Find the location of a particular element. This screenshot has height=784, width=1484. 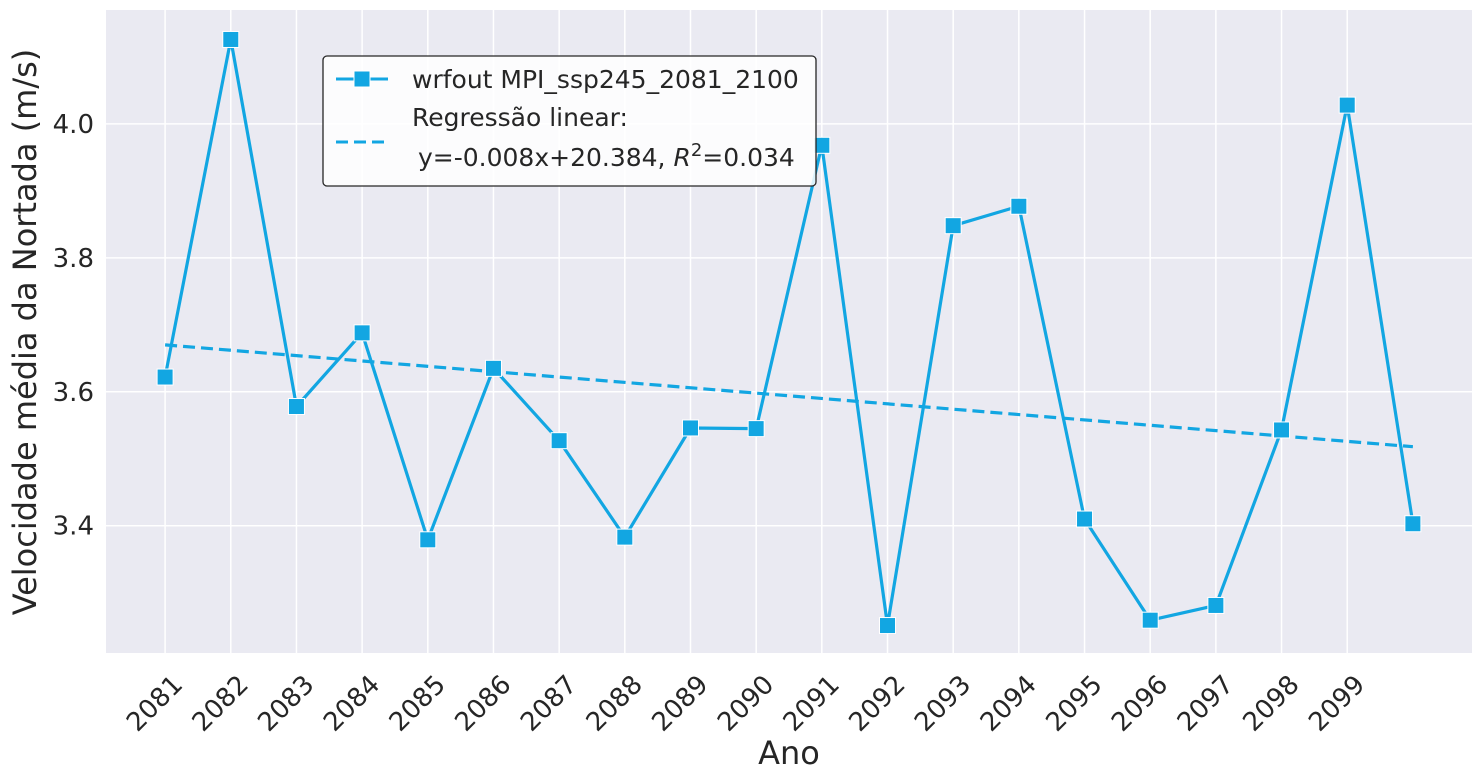

x-tick-label: 2089 is located at coordinates (680, 704).